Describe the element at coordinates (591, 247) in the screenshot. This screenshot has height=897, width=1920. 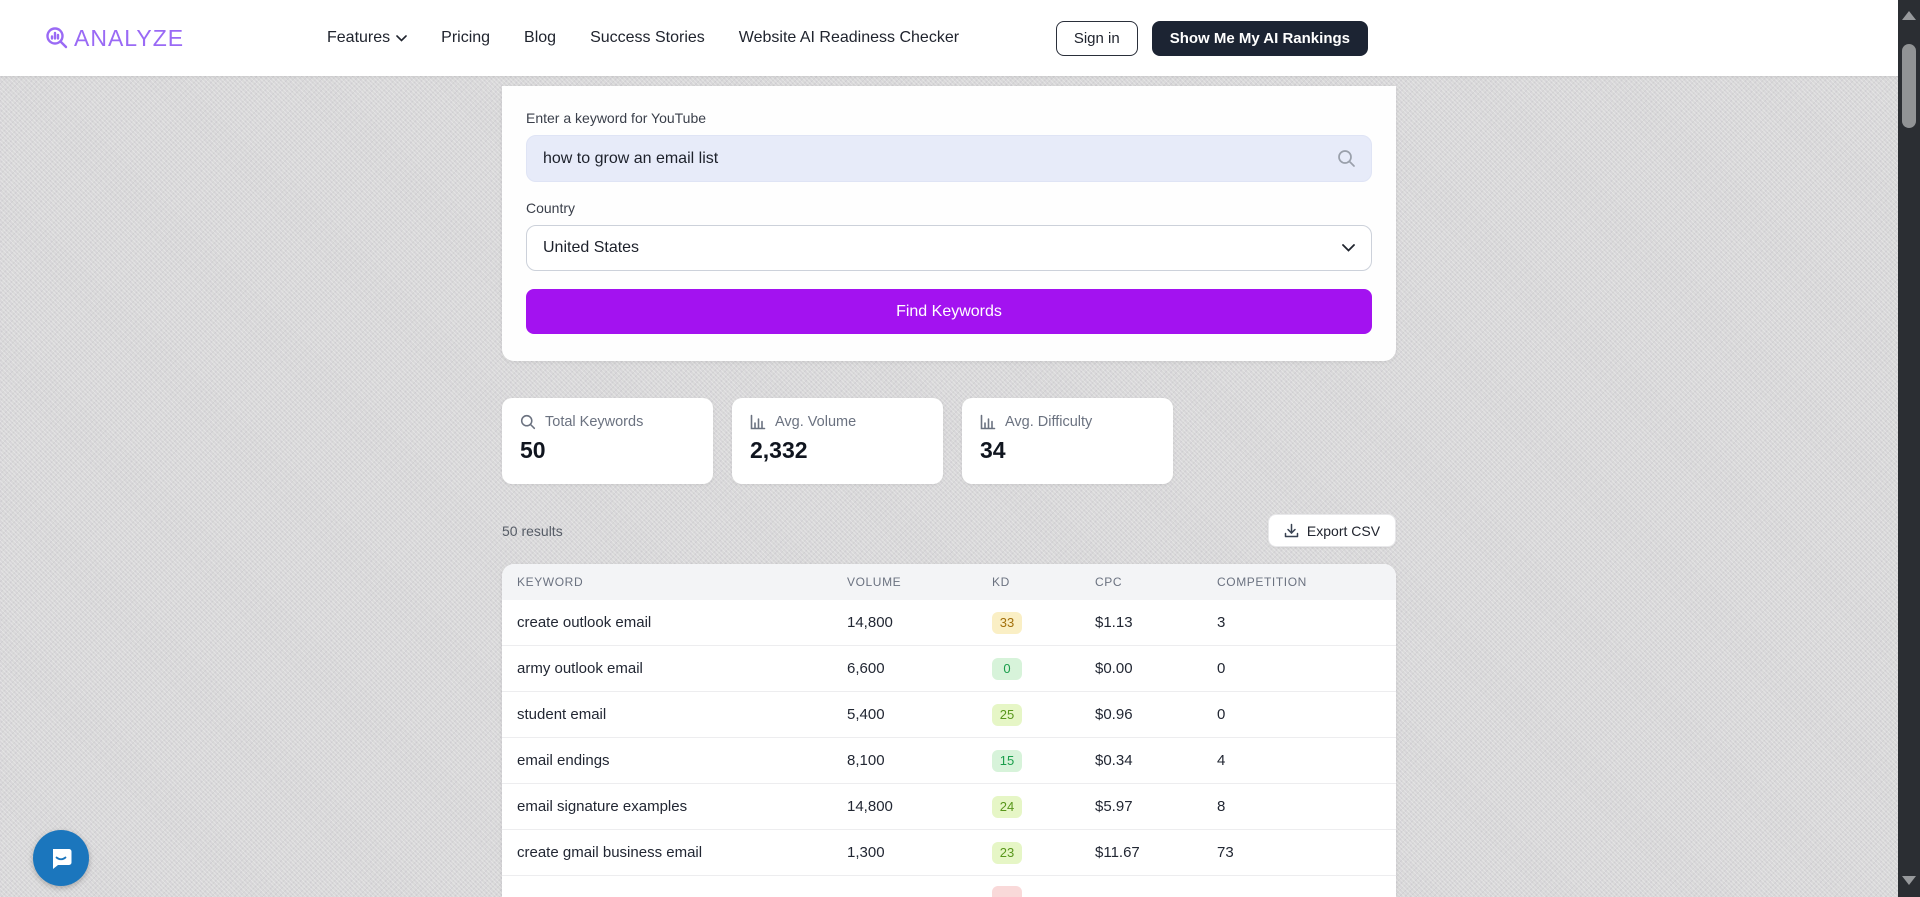
I see `country-select-value: United States` at that location.